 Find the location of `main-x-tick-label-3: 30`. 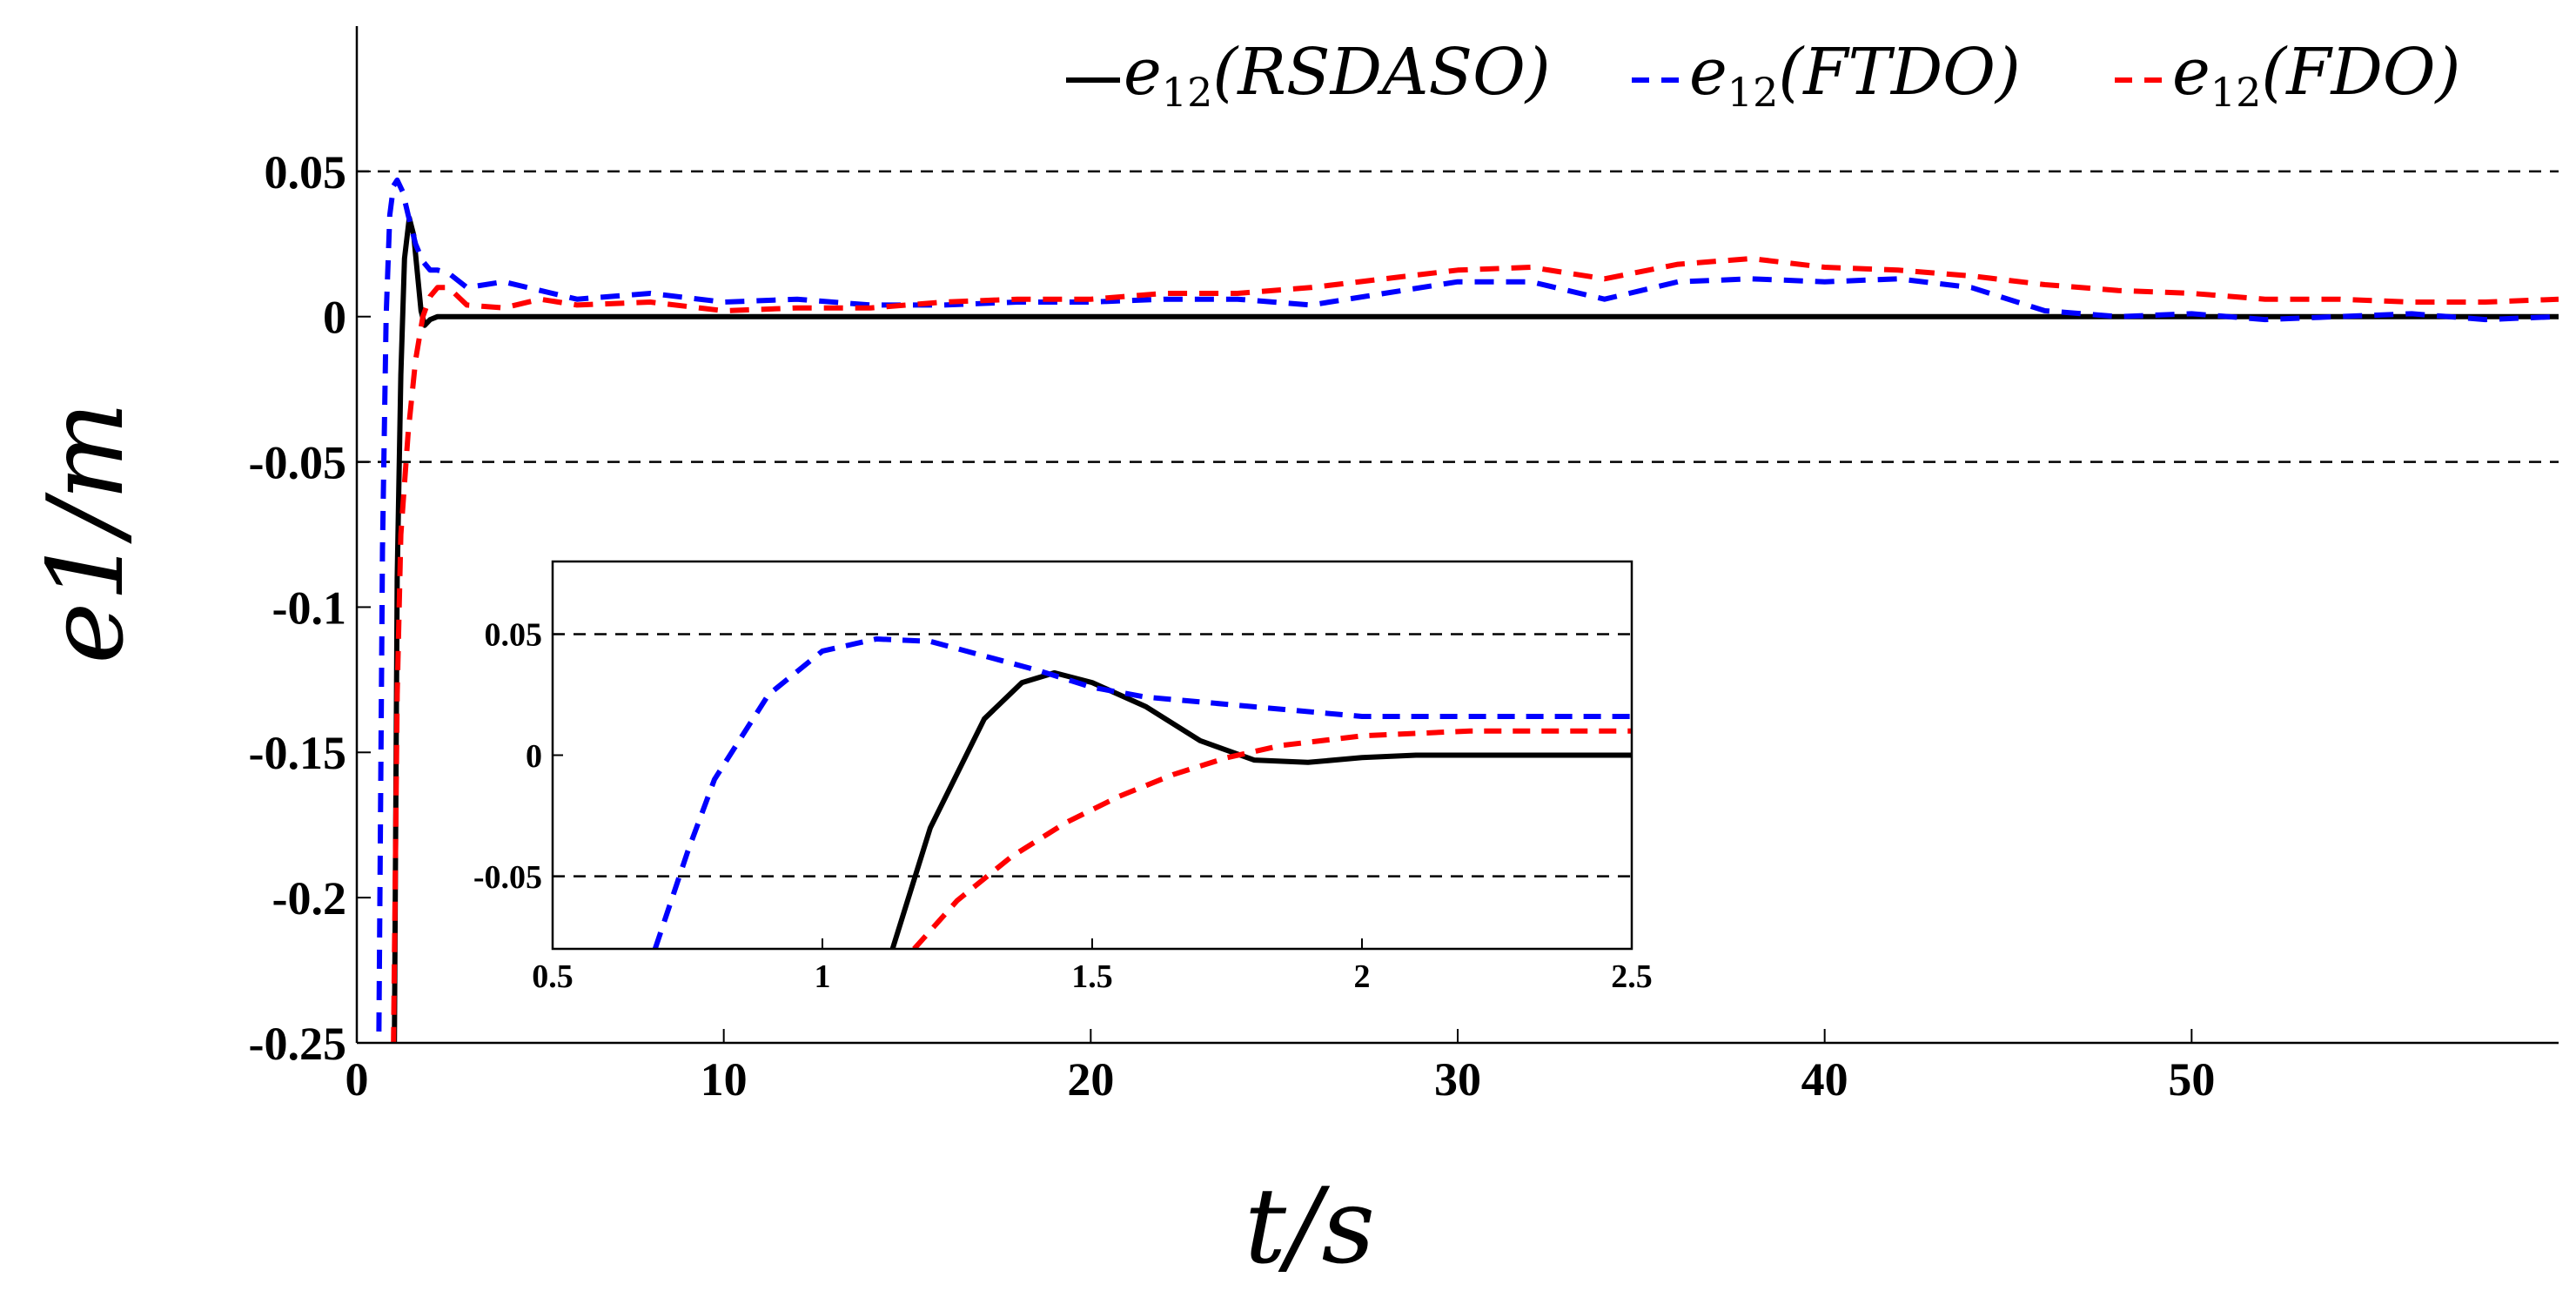

main-x-tick-label-3: 30 is located at coordinates (1457, 1079).